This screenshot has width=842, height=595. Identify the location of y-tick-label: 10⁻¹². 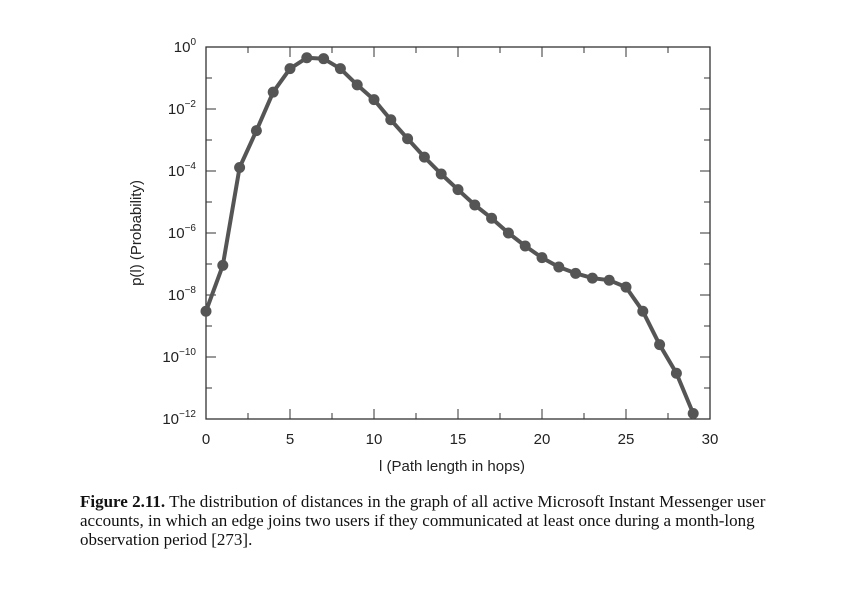
(179, 418).